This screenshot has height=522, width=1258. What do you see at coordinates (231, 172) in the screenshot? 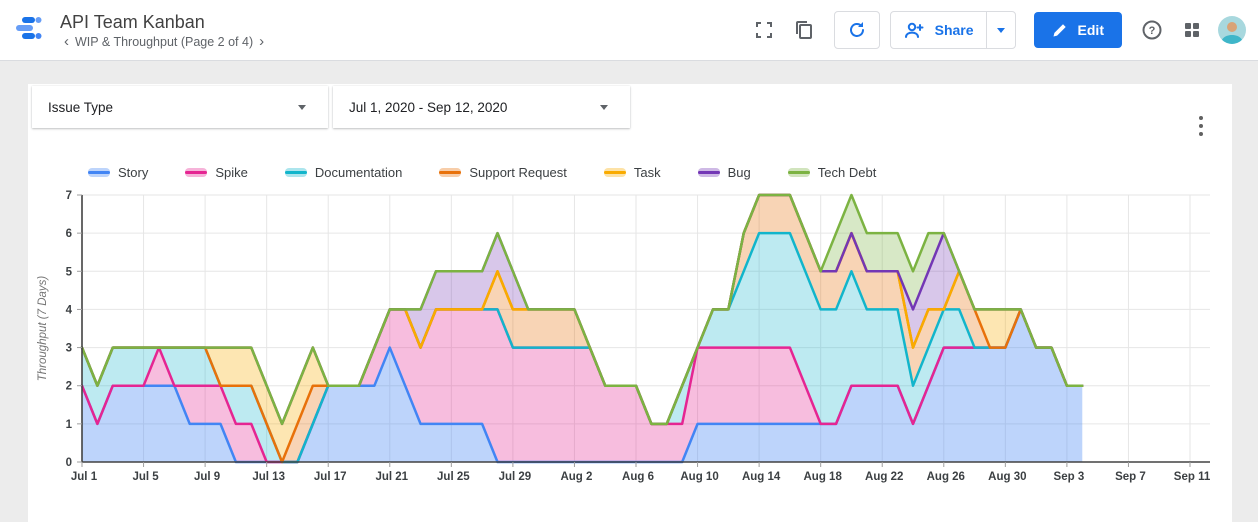
I see `legend-label: Spike` at bounding box center [231, 172].